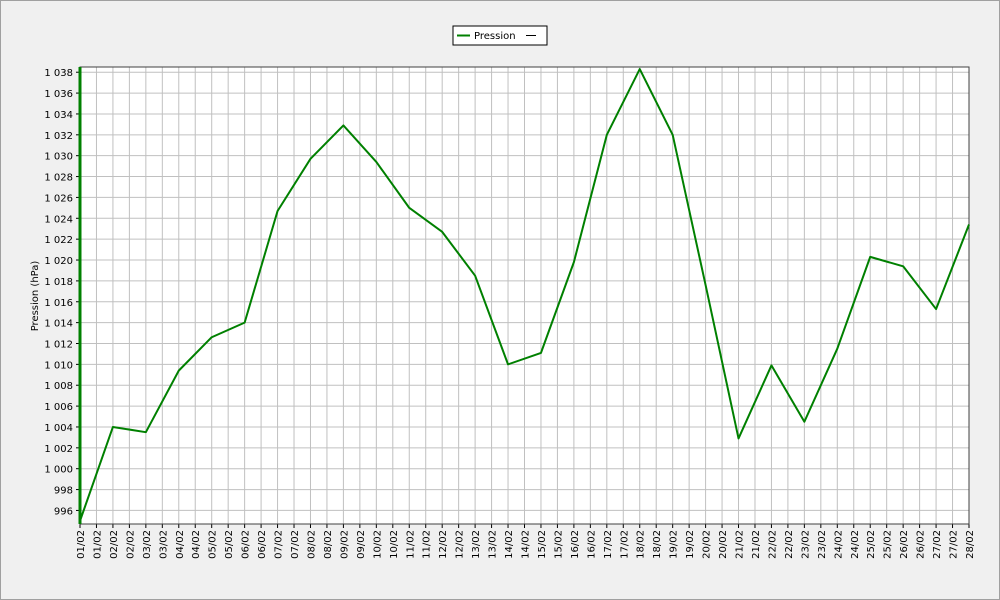 The width and height of the screenshot is (1000, 600). What do you see at coordinates (35, 296) in the screenshot?
I see `y-axis-label: Pression (hPa)` at bounding box center [35, 296].